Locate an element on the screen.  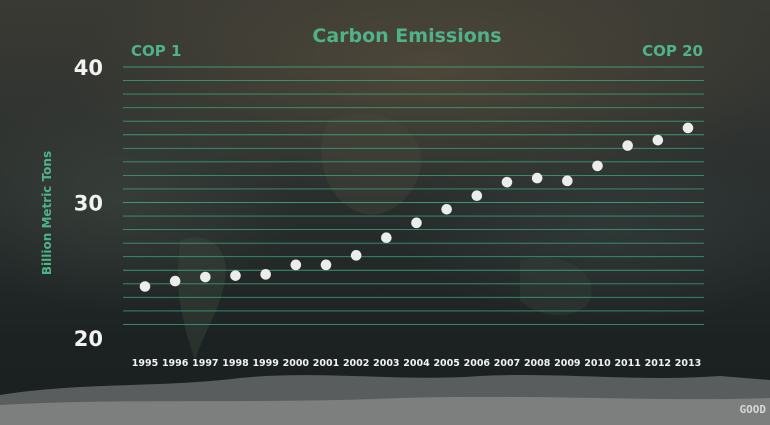
y-axis-ticks: 40 30 20 is located at coordinates (88, 203).